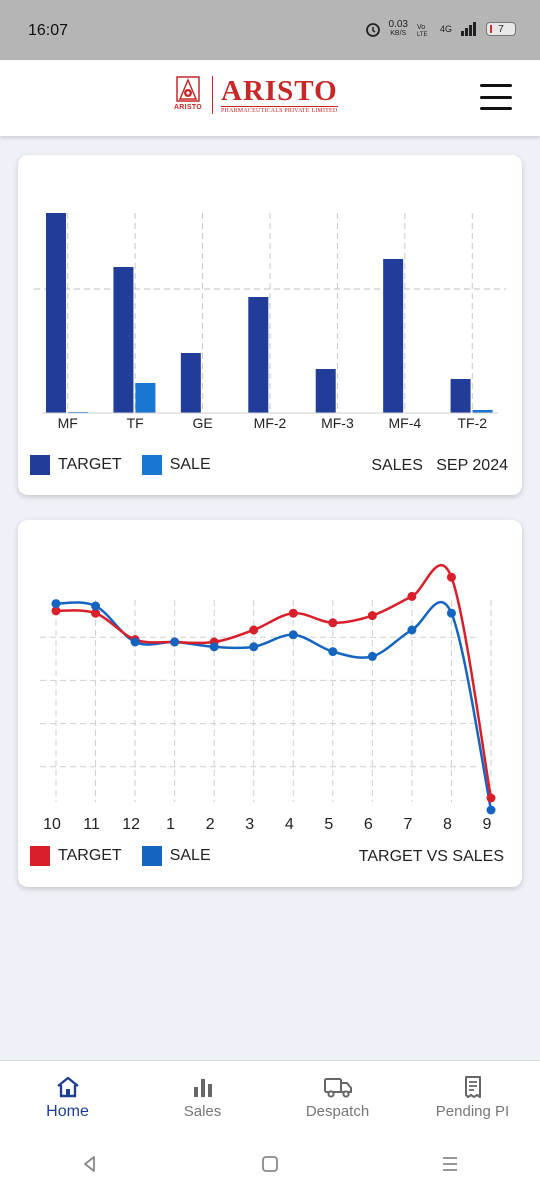  I want to click on bar-x-tick-label: TF, so click(135, 423).